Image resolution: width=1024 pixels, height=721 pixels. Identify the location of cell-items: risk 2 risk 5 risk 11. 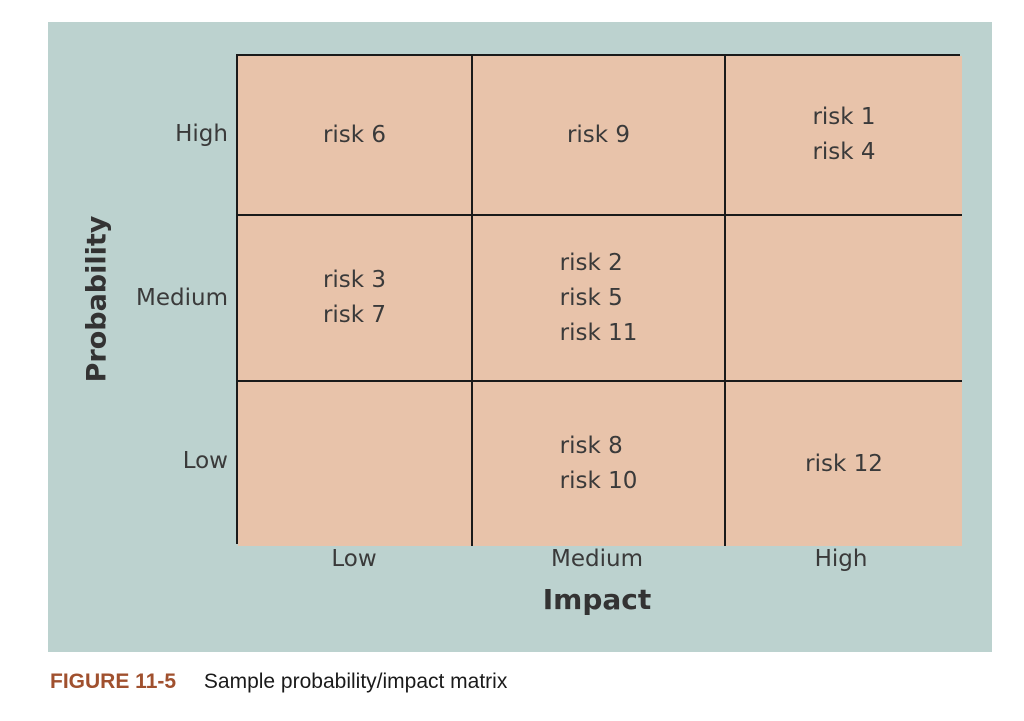
(599, 298).